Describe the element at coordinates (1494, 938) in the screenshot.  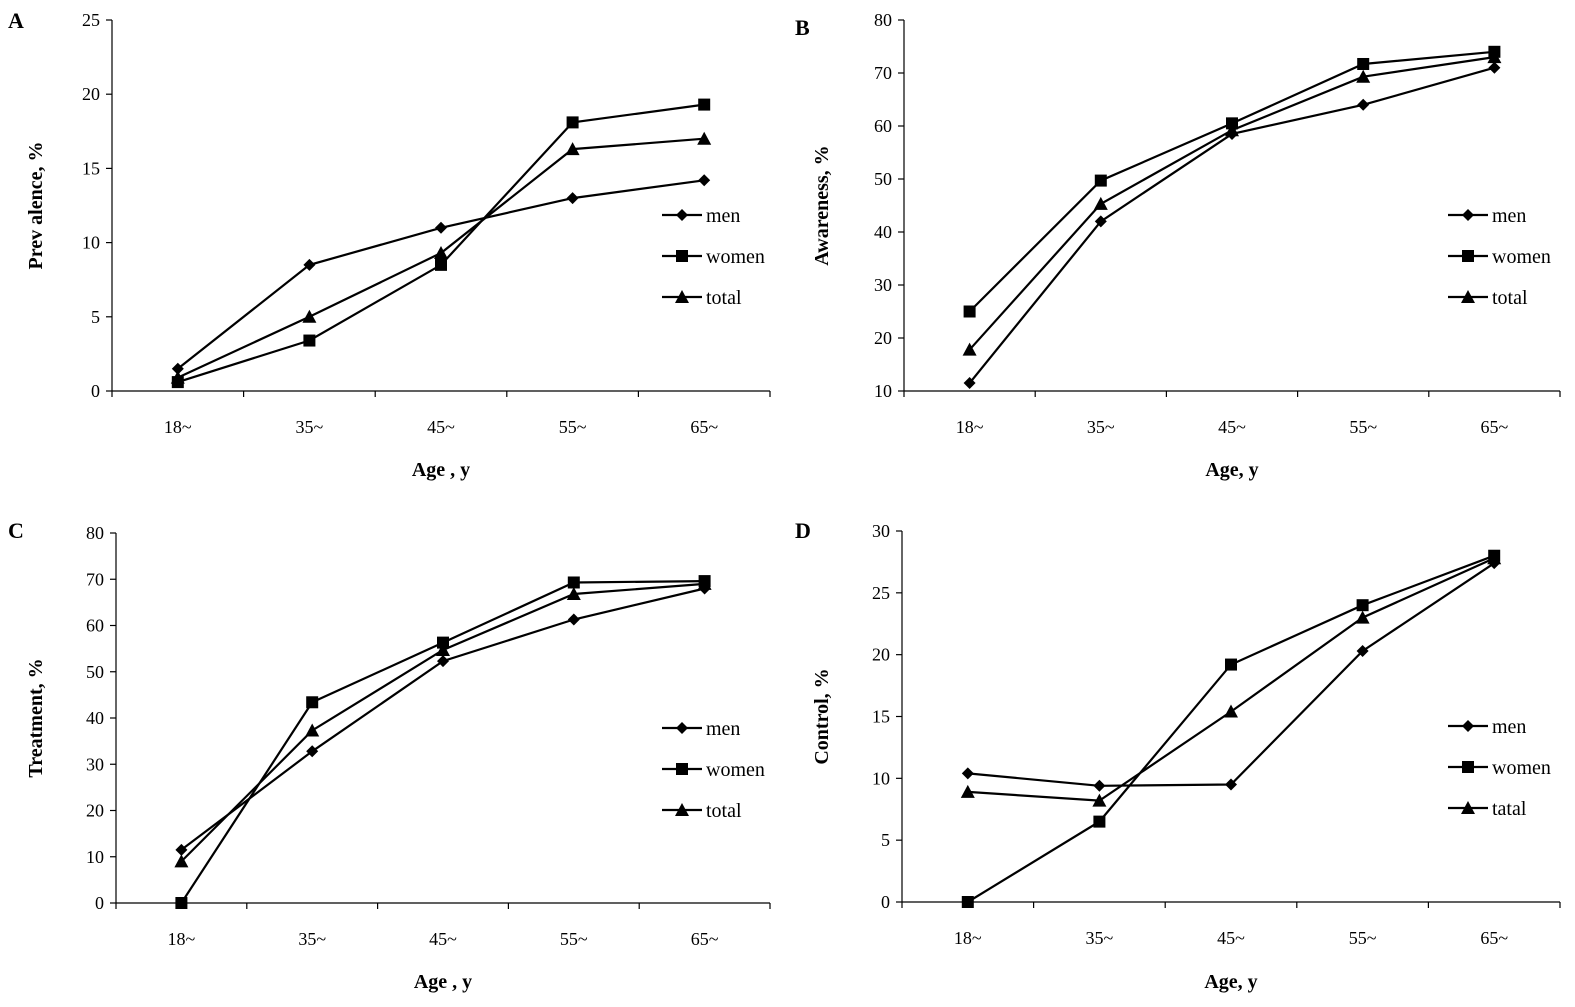
I see `panel-d-x-tick-label: 65~` at that location.